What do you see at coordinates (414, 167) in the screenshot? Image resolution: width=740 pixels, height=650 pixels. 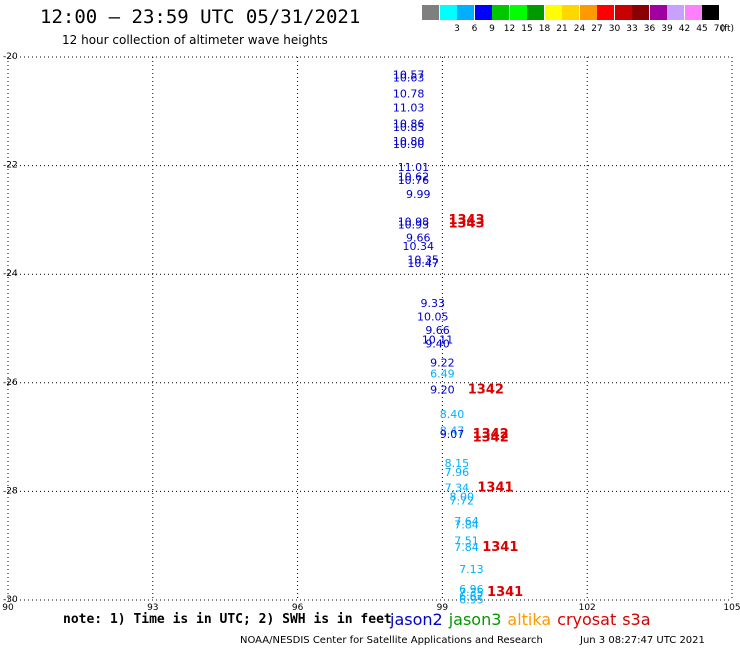 I see `wave-height-label: 11.01` at bounding box center [414, 167].